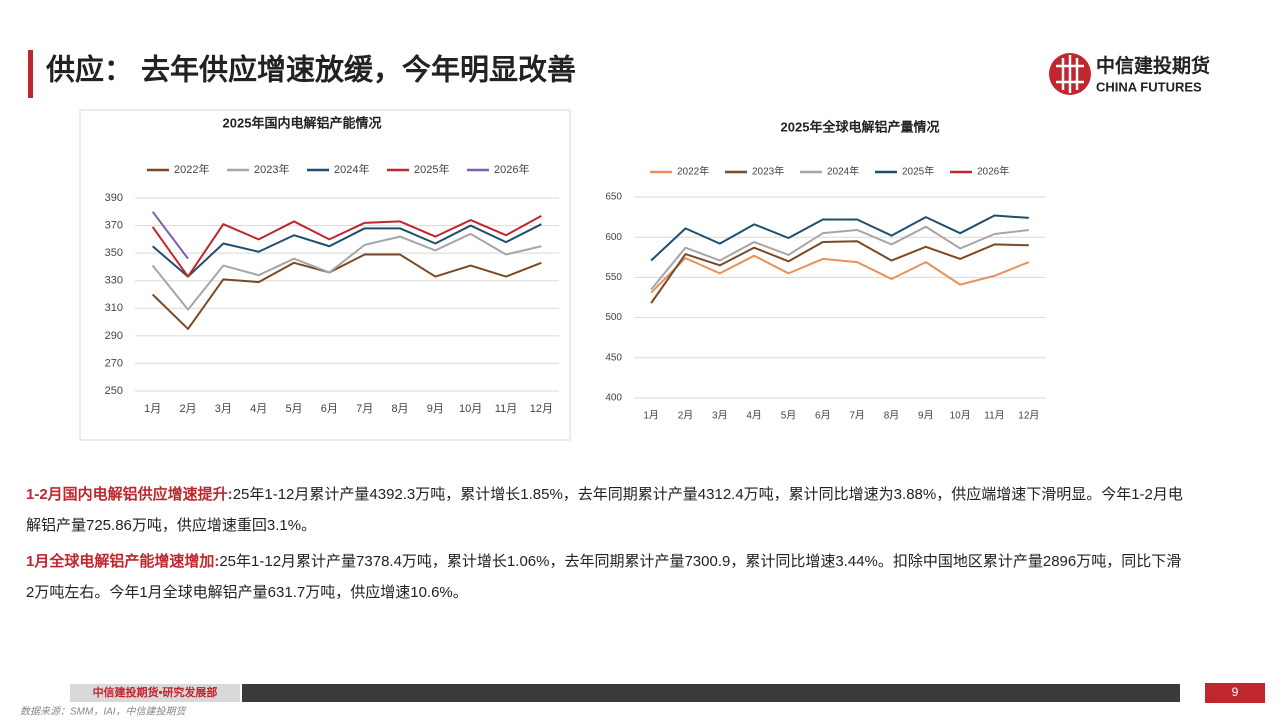 The width and height of the screenshot is (1280, 720). Describe the element at coordinates (613, 277) in the screenshot. I see `y-tick-label: 550` at that location.